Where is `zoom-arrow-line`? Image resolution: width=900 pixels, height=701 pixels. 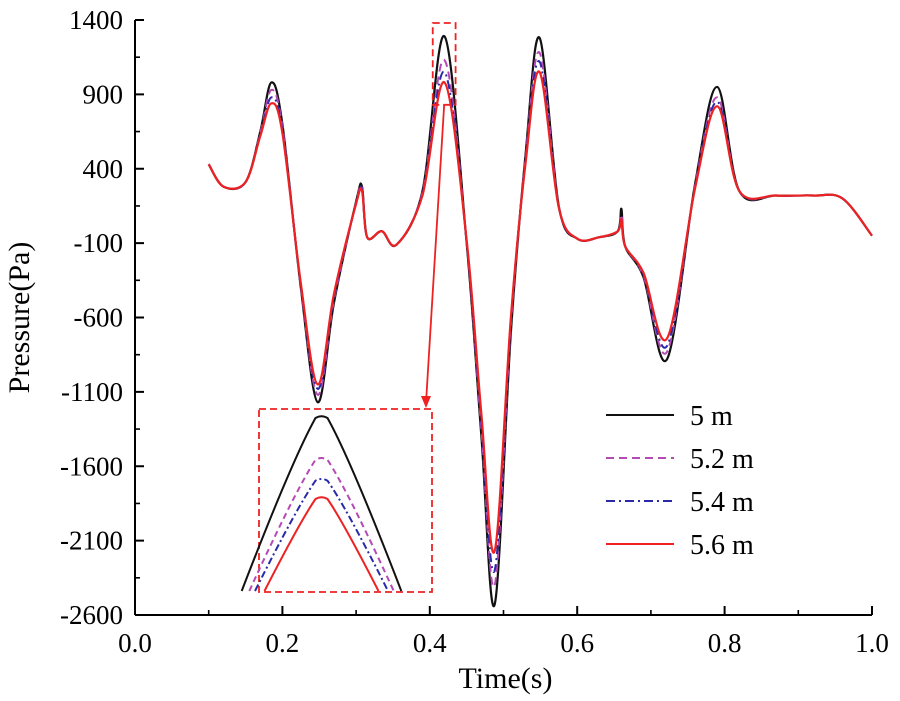 zoom-arrow-line is located at coordinates (435, 254).